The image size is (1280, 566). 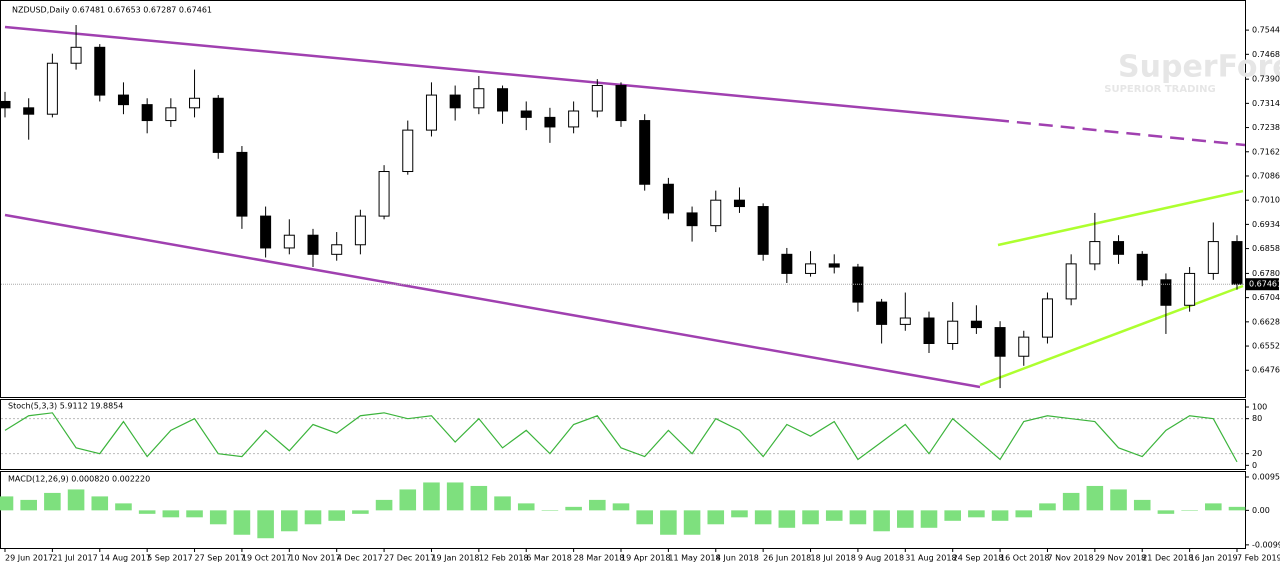 What do you see at coordinates (787, 558) in the screenshot?
I see `x-tick-label: 26 Jun 2018` at bounding box center [787, 558].